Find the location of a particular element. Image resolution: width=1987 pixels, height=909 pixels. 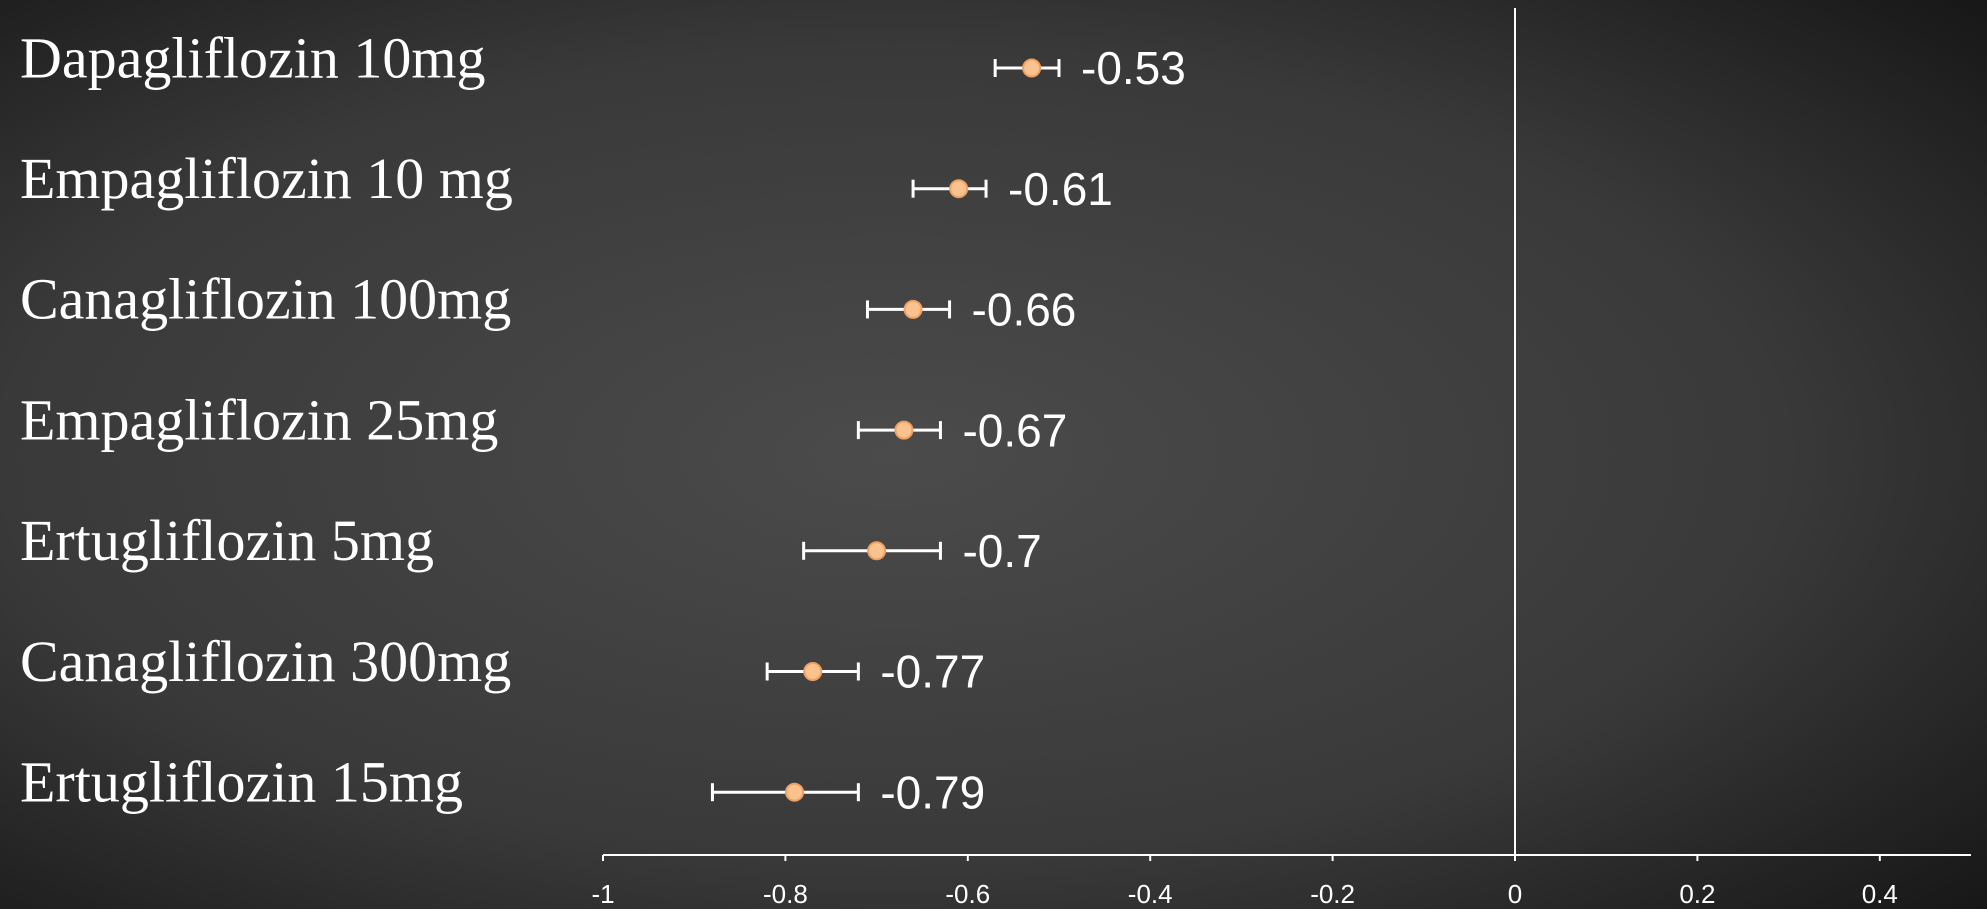

category-label: Ertugliflozin 15mg is located at coordinates (241, 782).